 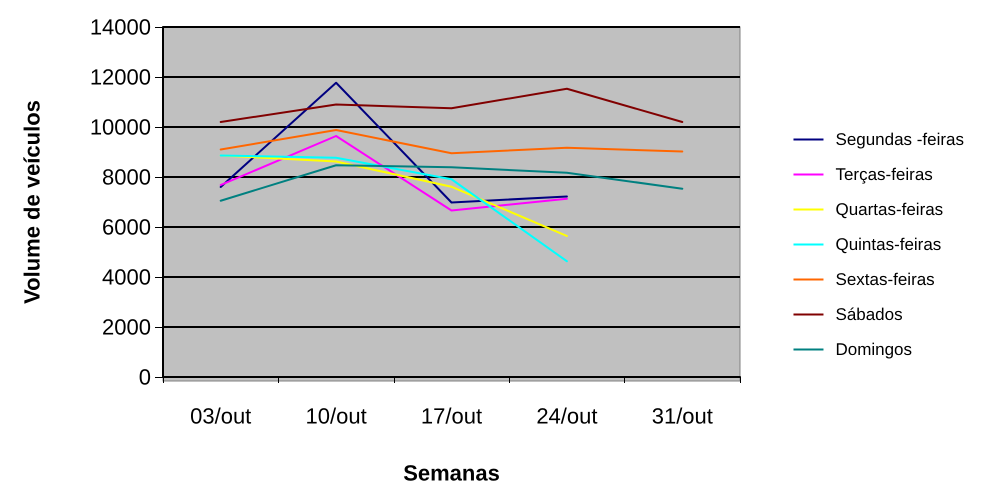 What do you see at coordinates (873, 349) in the screenshot?
I see `legend-label: Domingos` at bounding box center [873, 349].